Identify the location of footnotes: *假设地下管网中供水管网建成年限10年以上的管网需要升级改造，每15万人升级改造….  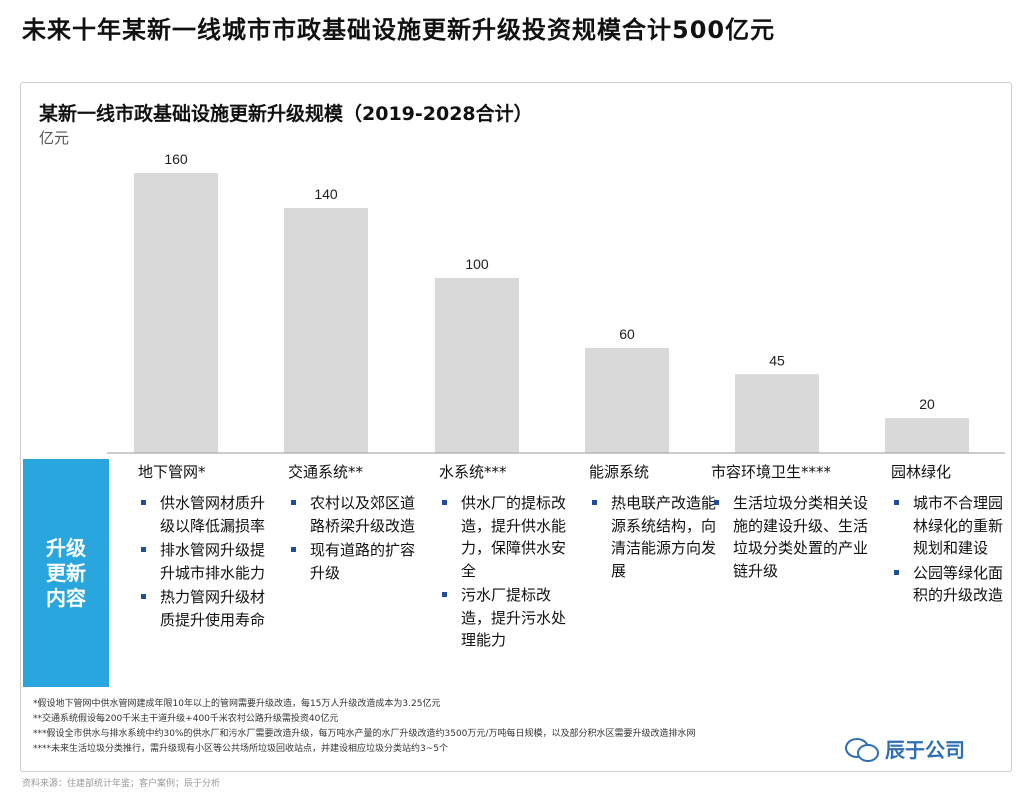
(518, 727).